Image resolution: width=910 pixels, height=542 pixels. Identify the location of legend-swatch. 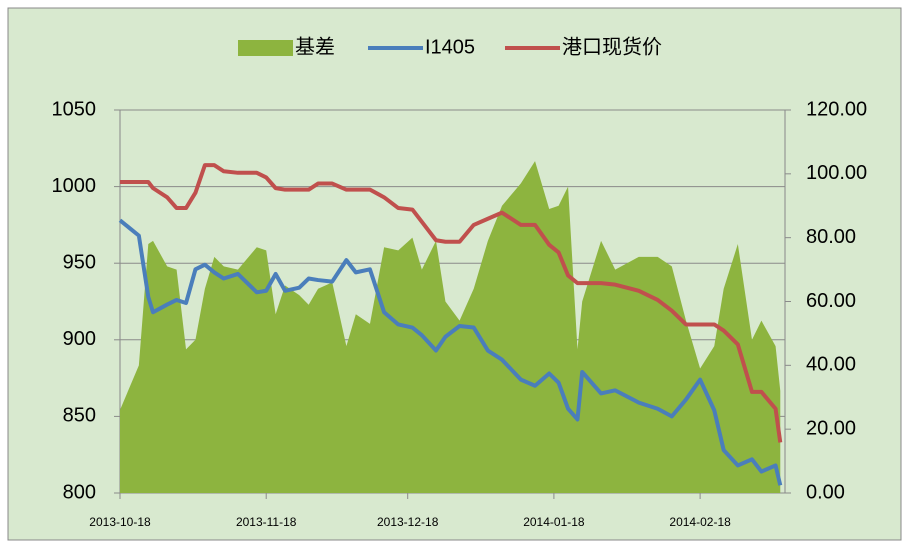
(265, 48).